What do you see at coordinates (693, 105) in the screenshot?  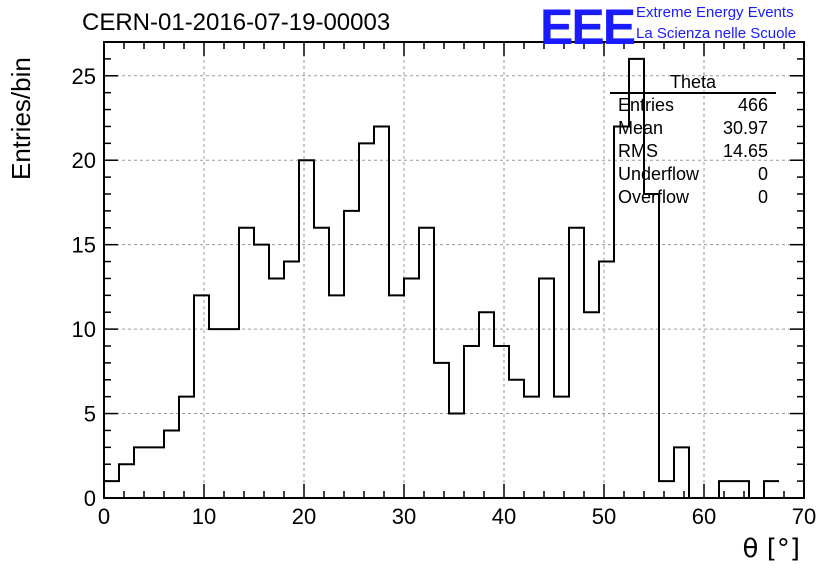 I see `stats-row-entries: Entries 466` at bounding box center [693, 105].